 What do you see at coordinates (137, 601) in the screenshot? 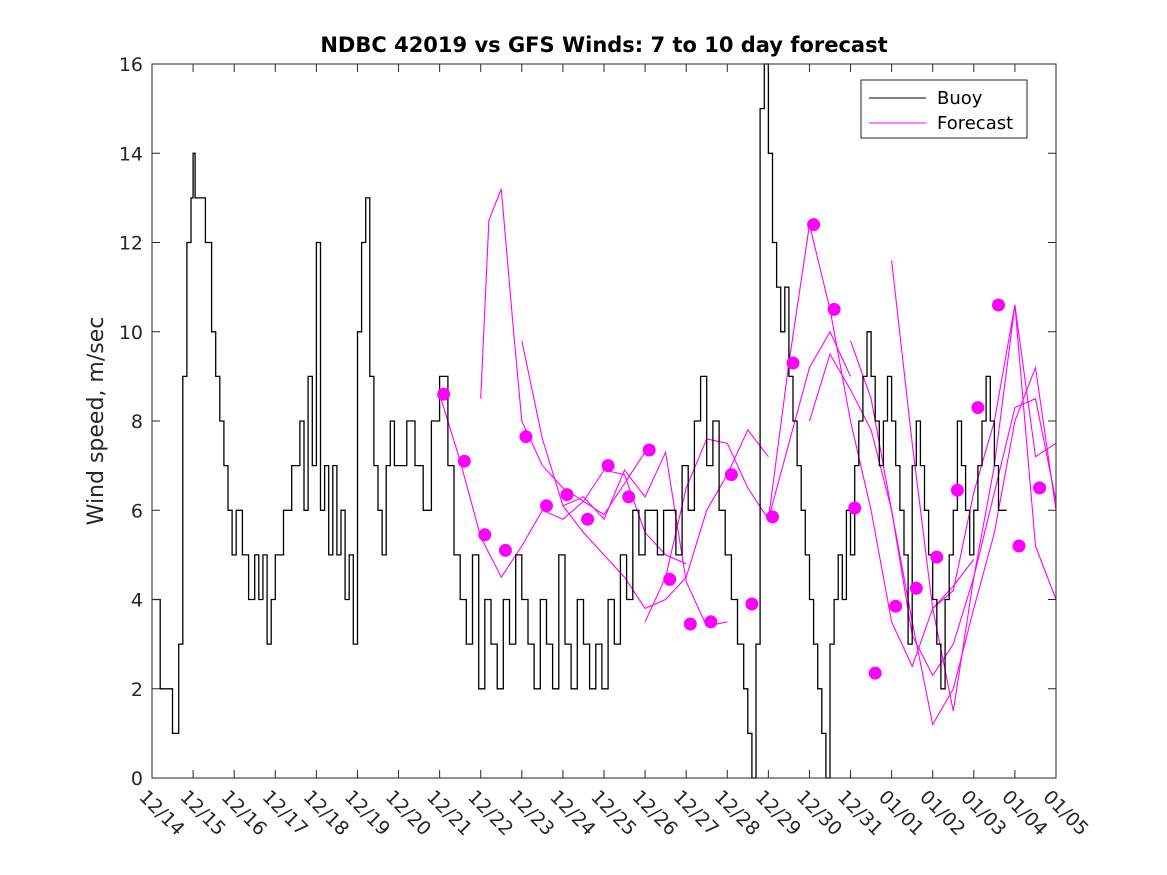
I see `y-tick-label: 4` at bounding box center [137, 601].